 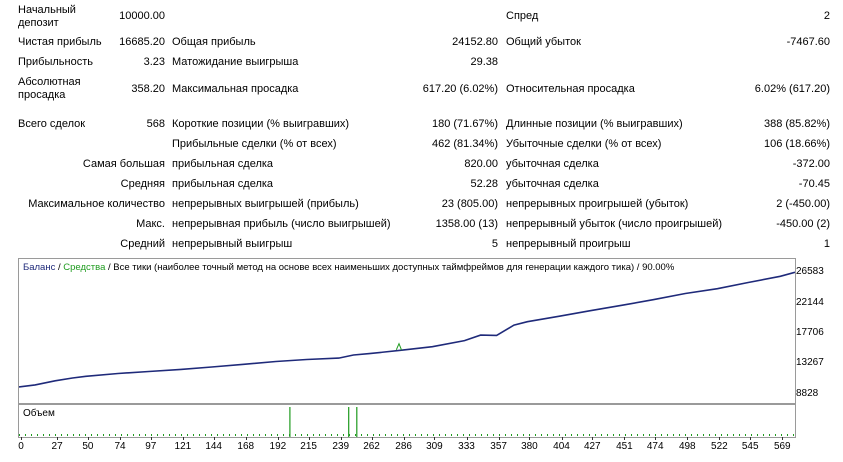 I want to click on avg-consec-wins-label: непрерывный выигрыш, so click(x=232, y=244).